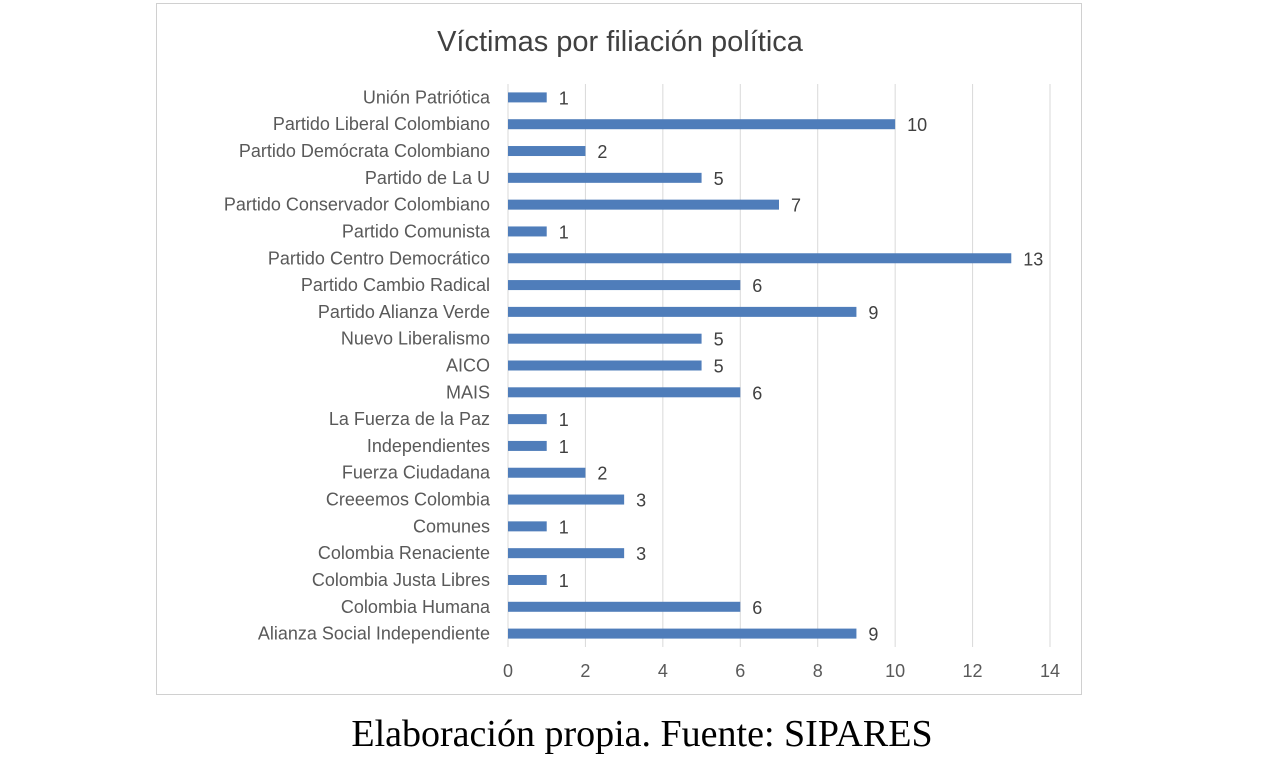 This screenshot has width=1284, height=769. What do you see at coordinates (663, 671) in the screenshot?
I see `x-tick-label: 4` at bounding box center [663, 671].